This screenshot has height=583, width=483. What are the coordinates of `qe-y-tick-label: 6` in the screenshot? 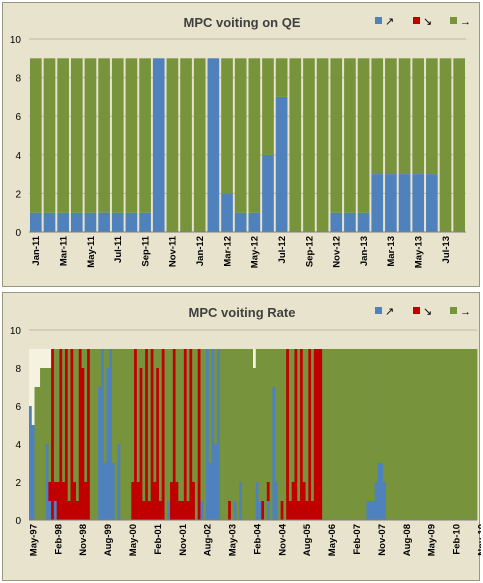 It's located at (18, 117).